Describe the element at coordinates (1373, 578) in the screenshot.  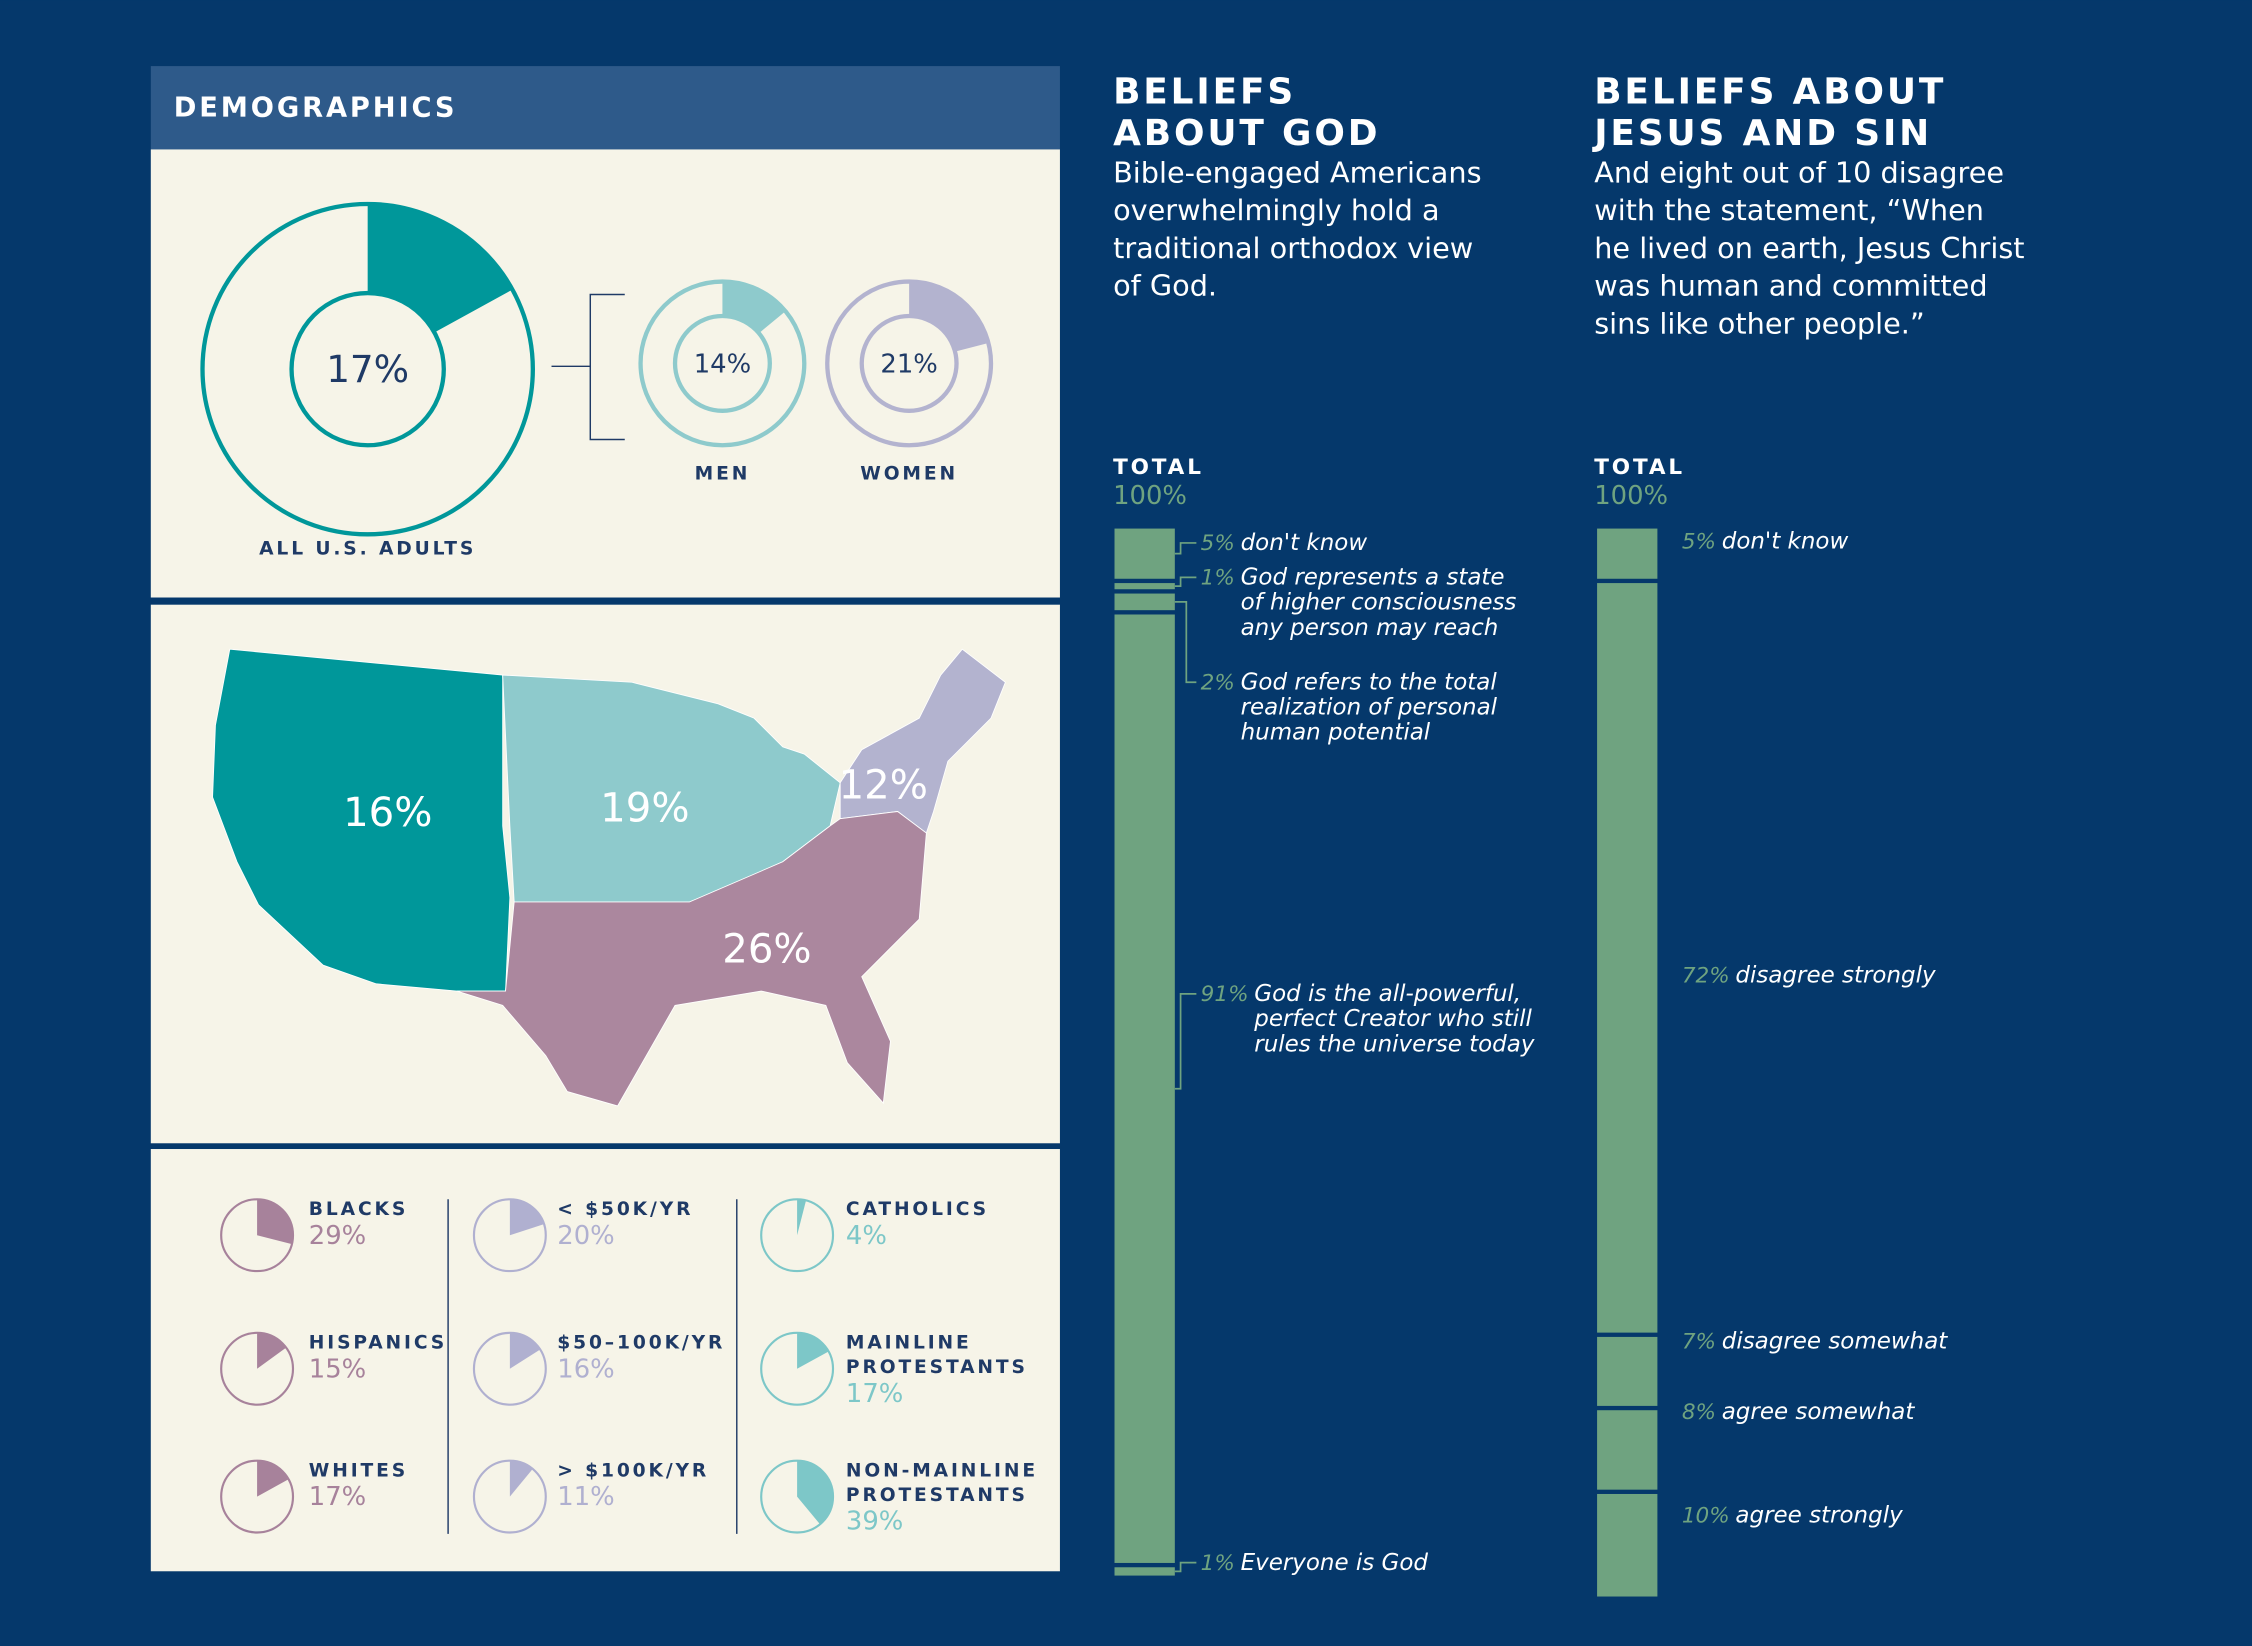
I see `segment-label: God represents a state` at that location.